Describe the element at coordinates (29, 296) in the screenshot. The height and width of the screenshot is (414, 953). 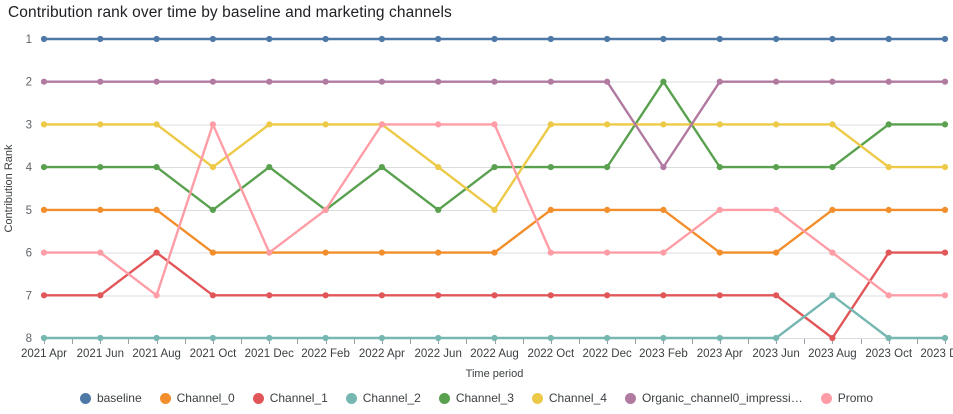
I see `y-axis-tick-label: 7` at that location.